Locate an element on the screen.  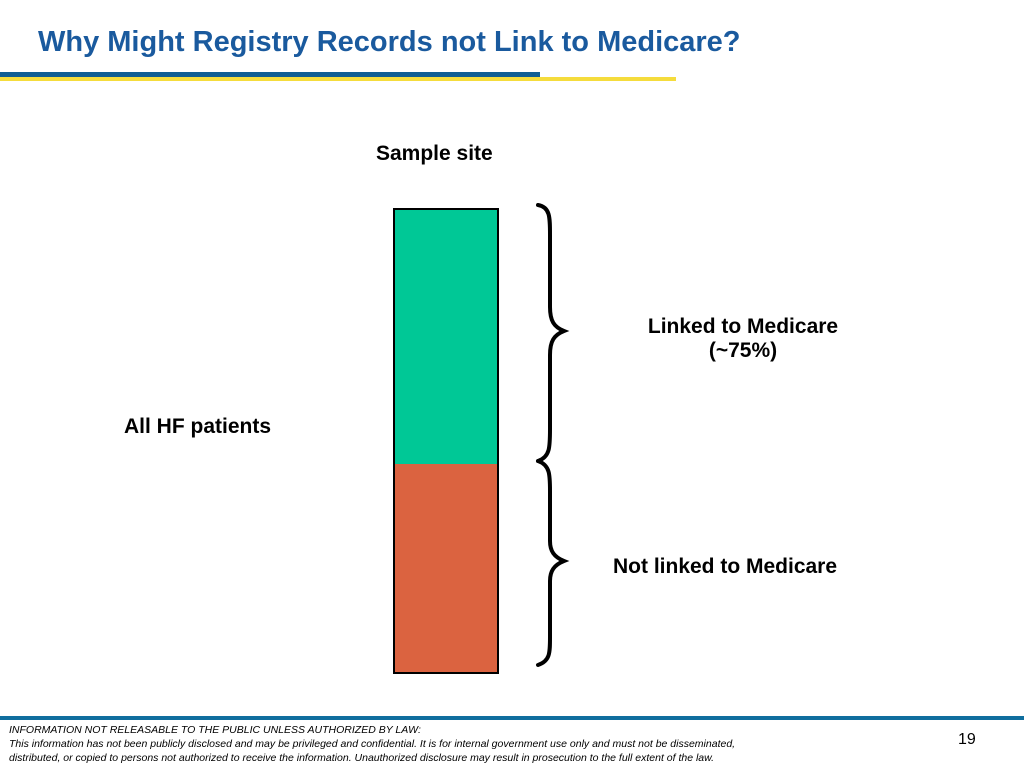
bar-label: All HF patients is located at coordinates (198, 426).